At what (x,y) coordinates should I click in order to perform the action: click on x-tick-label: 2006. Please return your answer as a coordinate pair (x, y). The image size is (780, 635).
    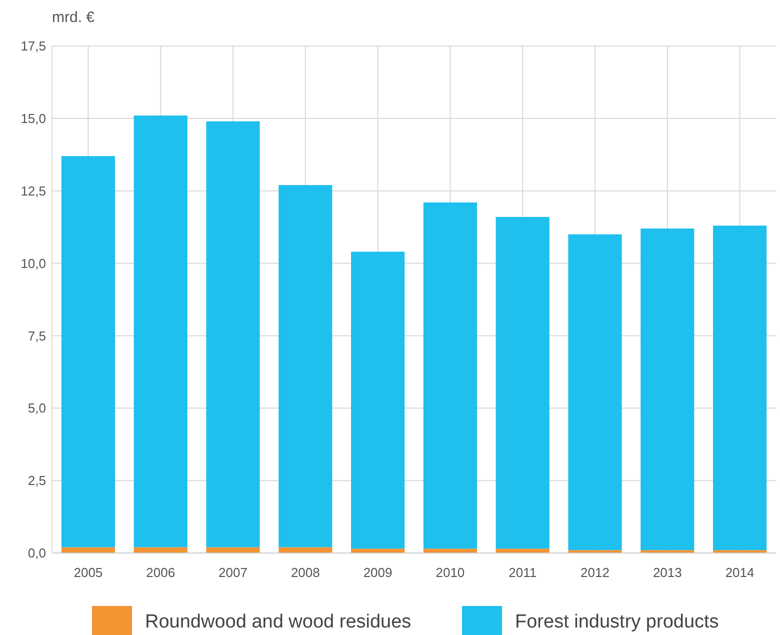
    Looking at the image, I should click on (161, 572).